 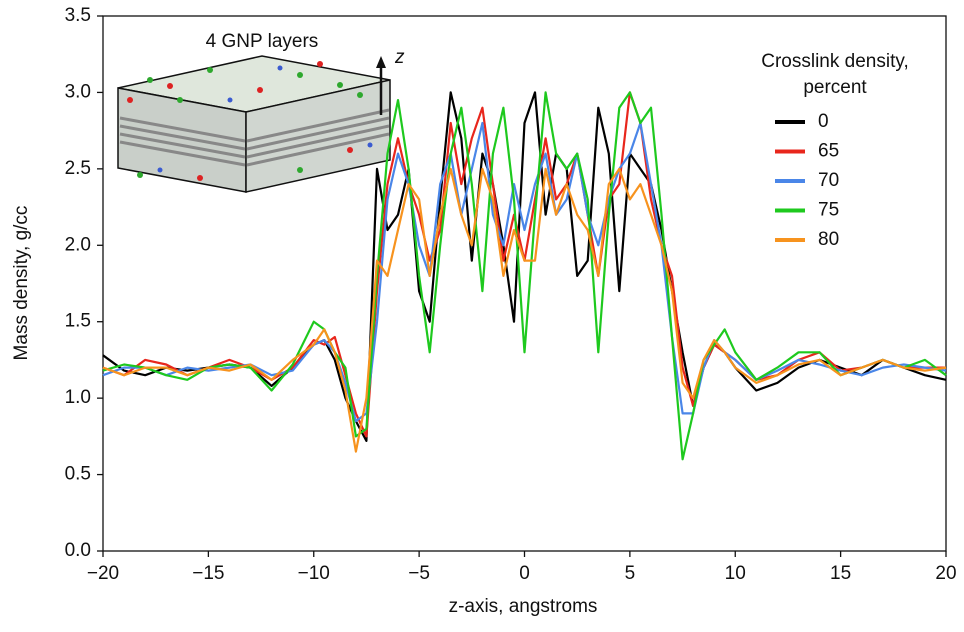 I want to click on x-axis-label: z-axis, angstroms, so click(x=523, y=606).